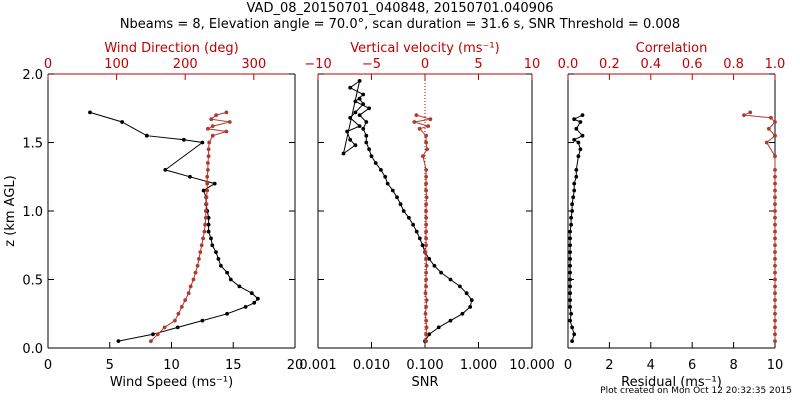 The height and width of the screenshot is (400, 800). I want to click on panel-3-top-tick-label: 0.6, so click(692, 64).